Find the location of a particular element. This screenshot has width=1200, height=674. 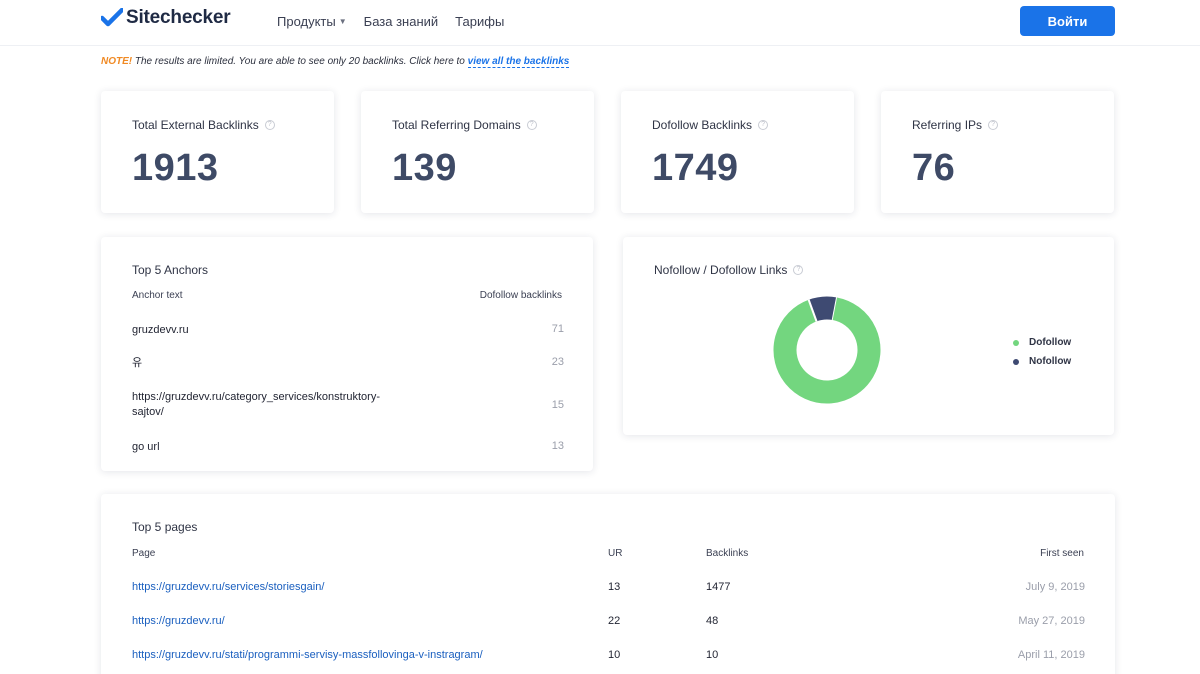

column-header-anchor-text: Anchor text is located at coordinates (157, 295).